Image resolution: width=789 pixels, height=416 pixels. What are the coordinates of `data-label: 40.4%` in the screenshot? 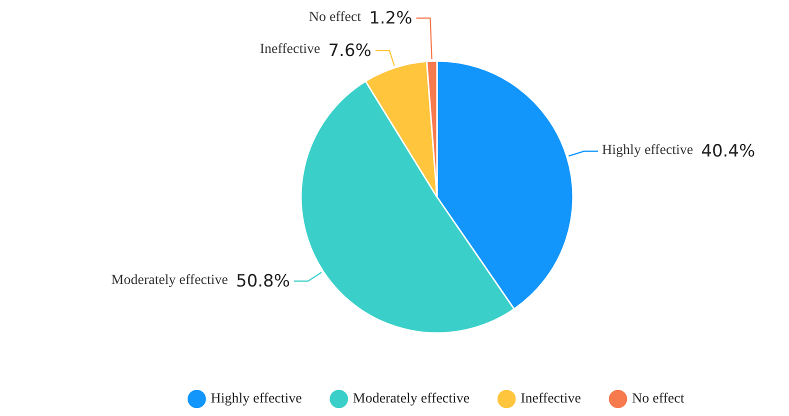 It's located at (728, 152).